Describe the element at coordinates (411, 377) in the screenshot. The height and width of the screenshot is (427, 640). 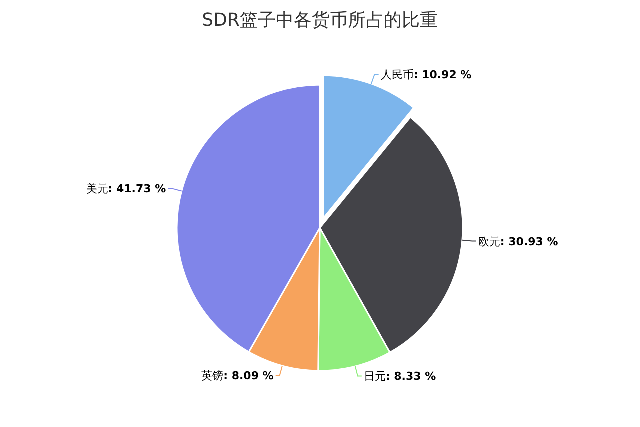
I see `data-label: : 8.33 %` at that location.